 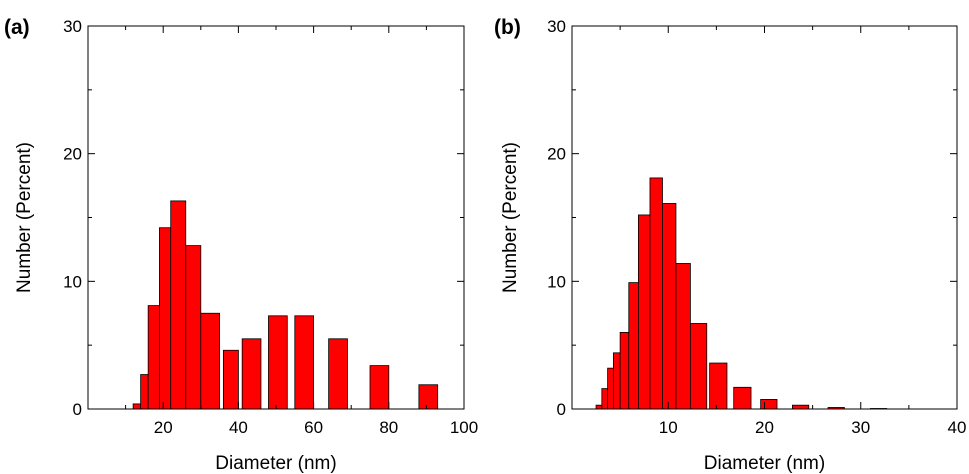 What do you see at coordinates (72, 281) in the screenshot?
I see `panel-a-ytick-label: 10` at bounding box center [72, 281].